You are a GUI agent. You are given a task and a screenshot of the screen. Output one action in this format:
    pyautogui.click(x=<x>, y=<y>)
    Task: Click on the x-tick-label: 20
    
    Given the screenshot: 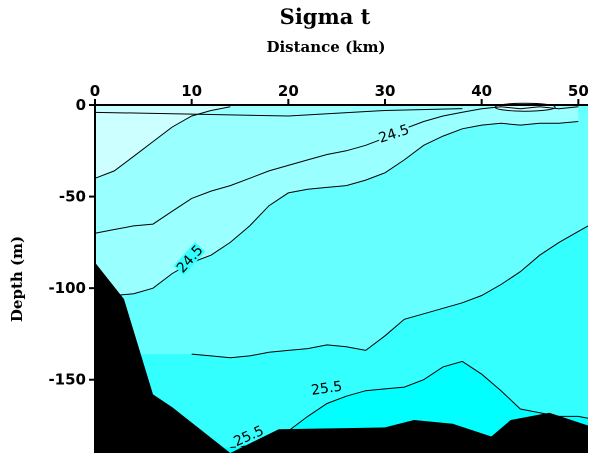 What is the action you would take?
    pyautogui.click(x=288, y=91)
    